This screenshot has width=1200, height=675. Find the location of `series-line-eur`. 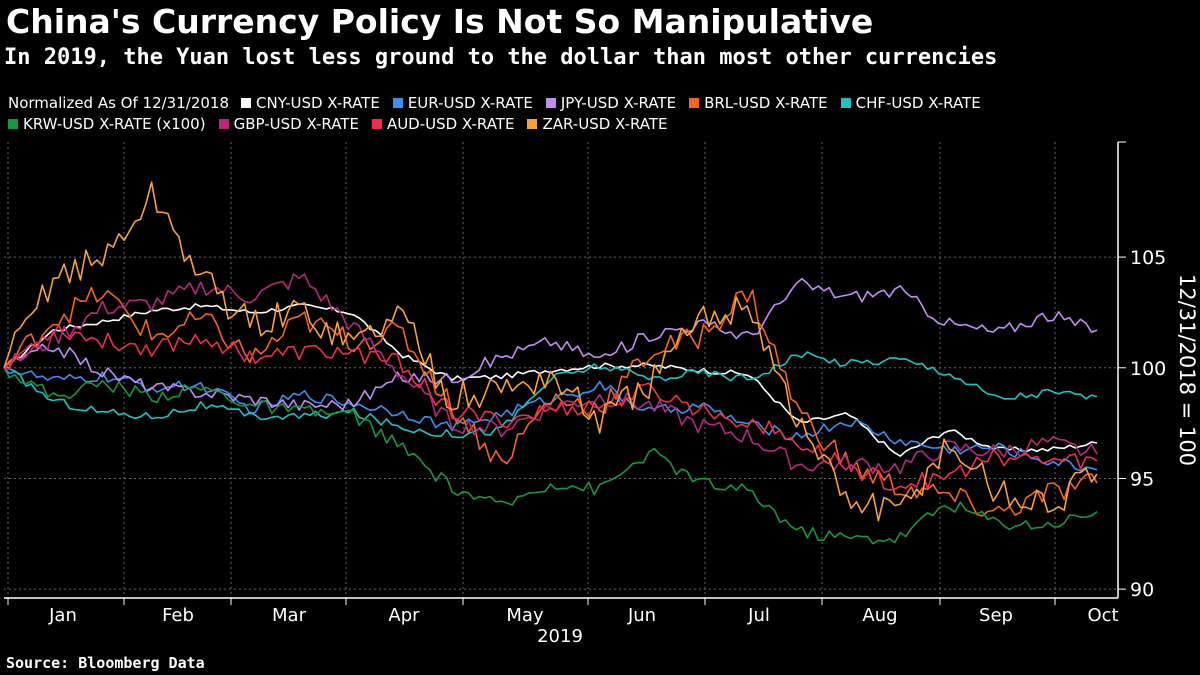

series-line-eur is located at coordinates (550, 419).